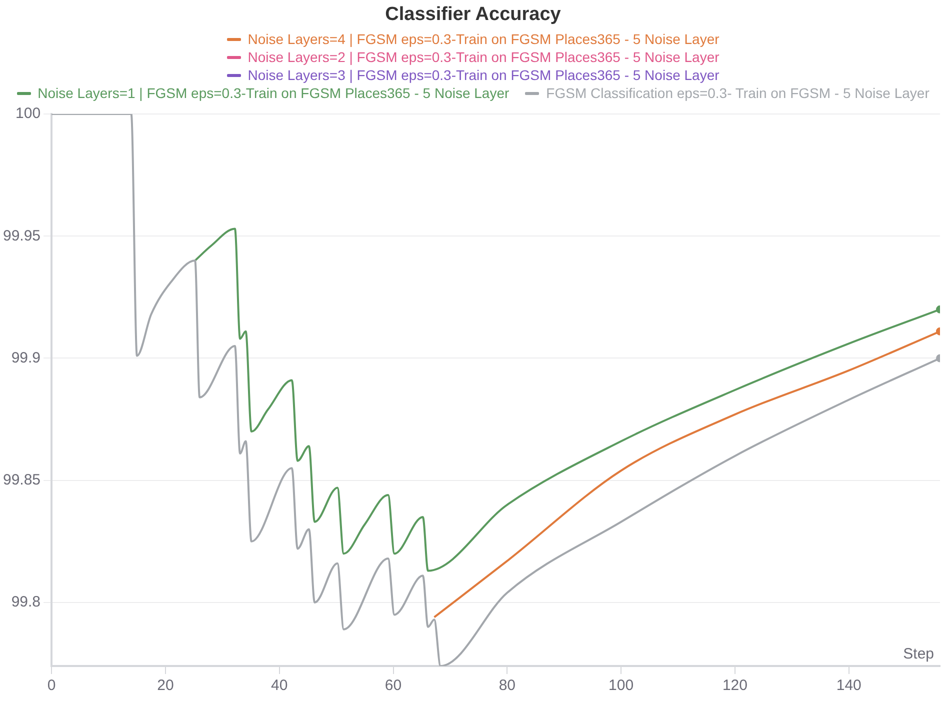  Describe the element at coordinates (621, 685) in the screenshot. I see `x-tick-label: 100` at that location.